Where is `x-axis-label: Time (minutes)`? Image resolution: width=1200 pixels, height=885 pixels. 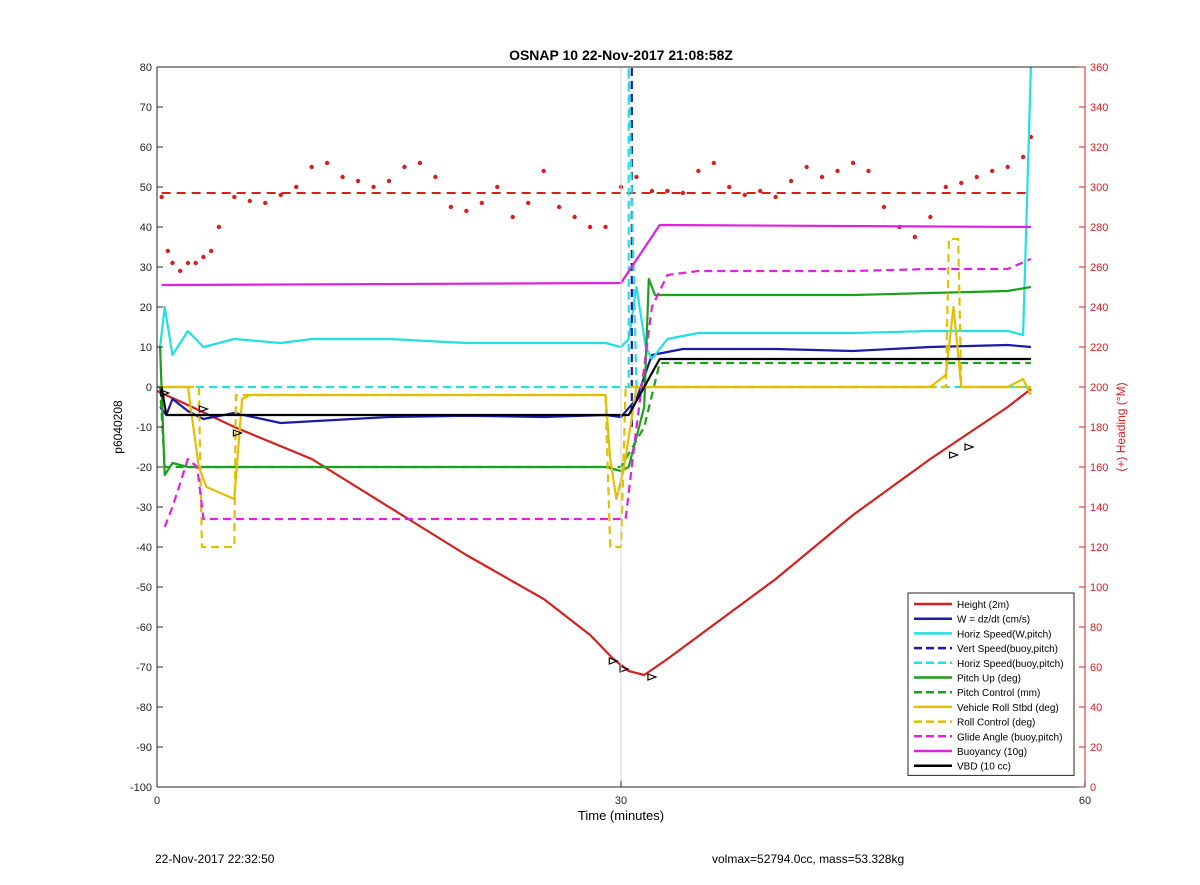 x-axis-label: Time (minutes) is located at coordinates (621, 815).